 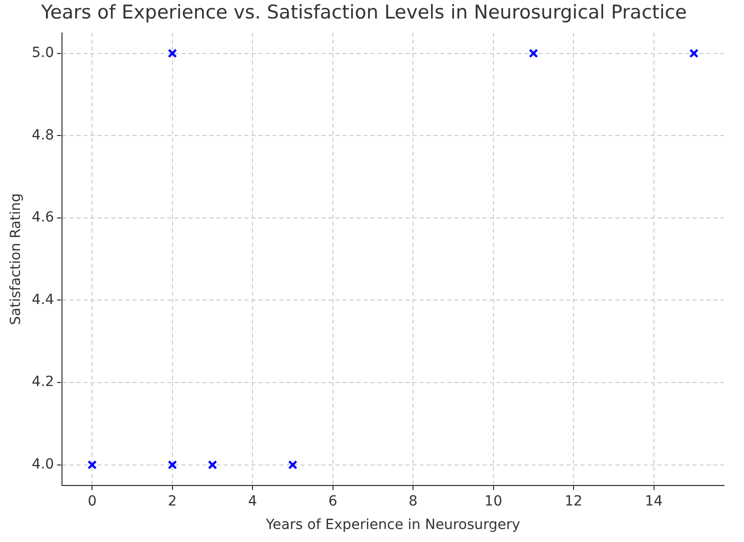 I want to click on y-tick-label: 4.8, so click(x=43, y=135).